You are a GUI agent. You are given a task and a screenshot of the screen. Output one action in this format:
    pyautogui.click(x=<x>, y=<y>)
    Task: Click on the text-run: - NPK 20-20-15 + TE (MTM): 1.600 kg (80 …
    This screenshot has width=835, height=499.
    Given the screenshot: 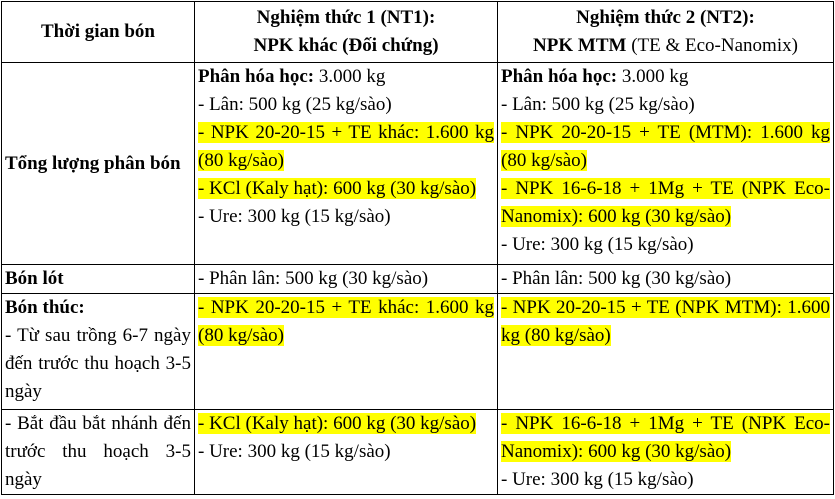 What is the action you would take?
    pyautogui.click(x=665, y=146)
    